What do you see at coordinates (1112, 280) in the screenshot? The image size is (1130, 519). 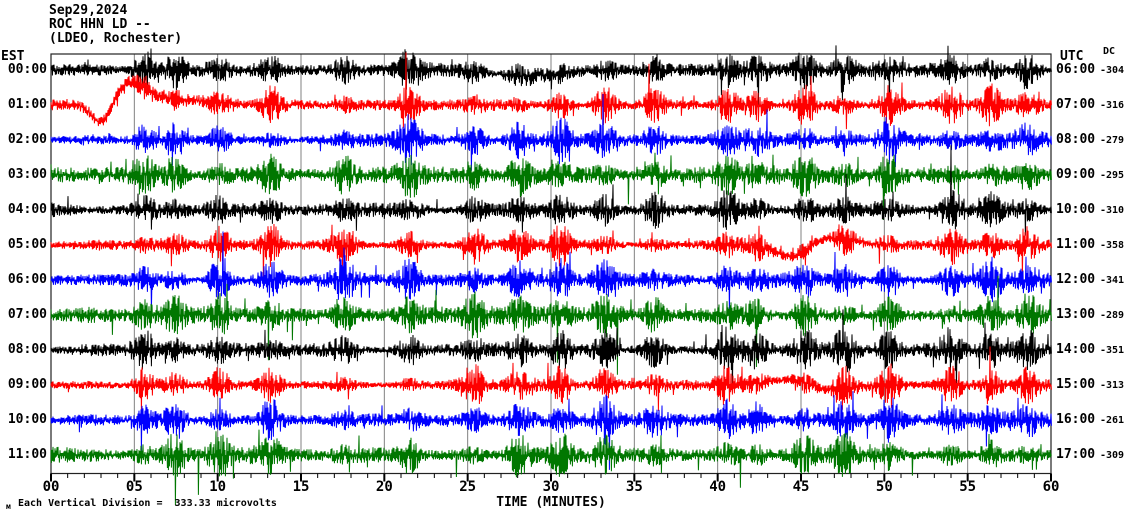 I see `row-dc-value: -341` at bounding box center [1112, 280].